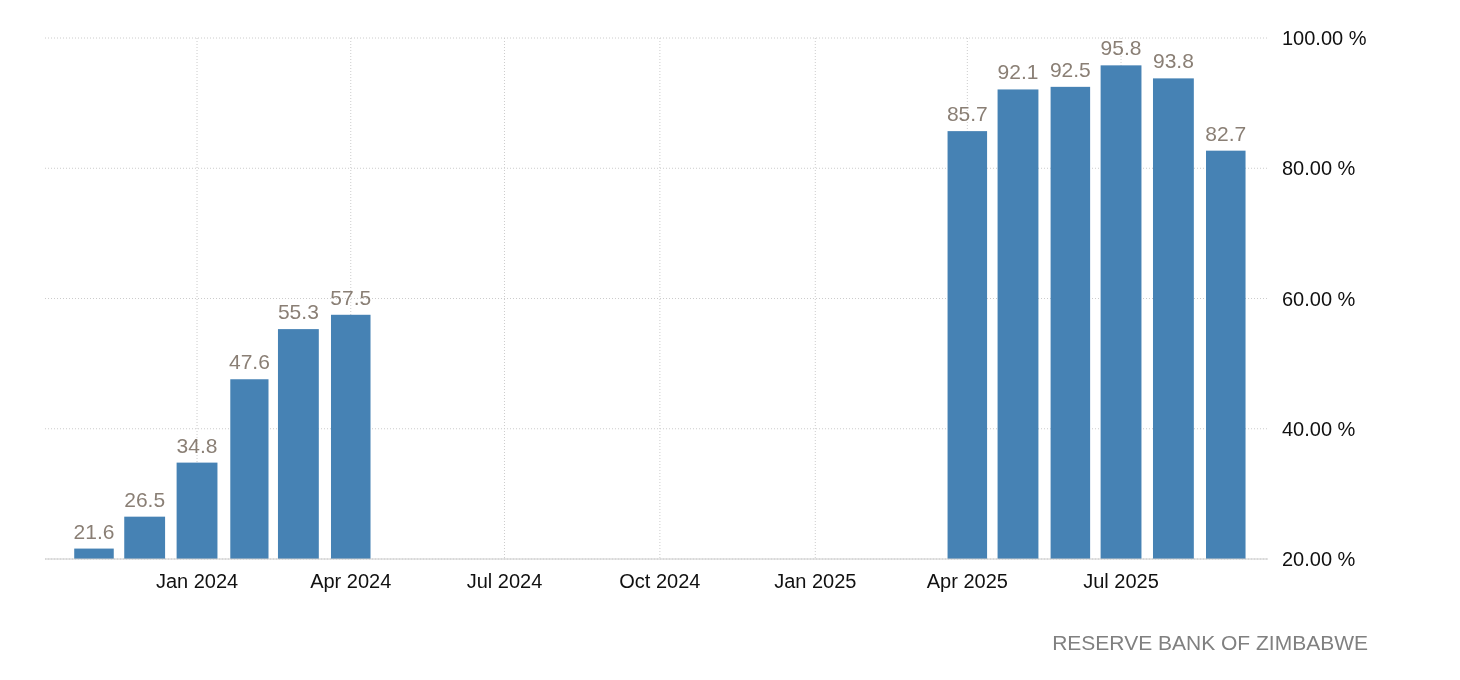 The image size is (1460, 680). I want to click on x-tick-label: Jul 2024, so click(504, 581).